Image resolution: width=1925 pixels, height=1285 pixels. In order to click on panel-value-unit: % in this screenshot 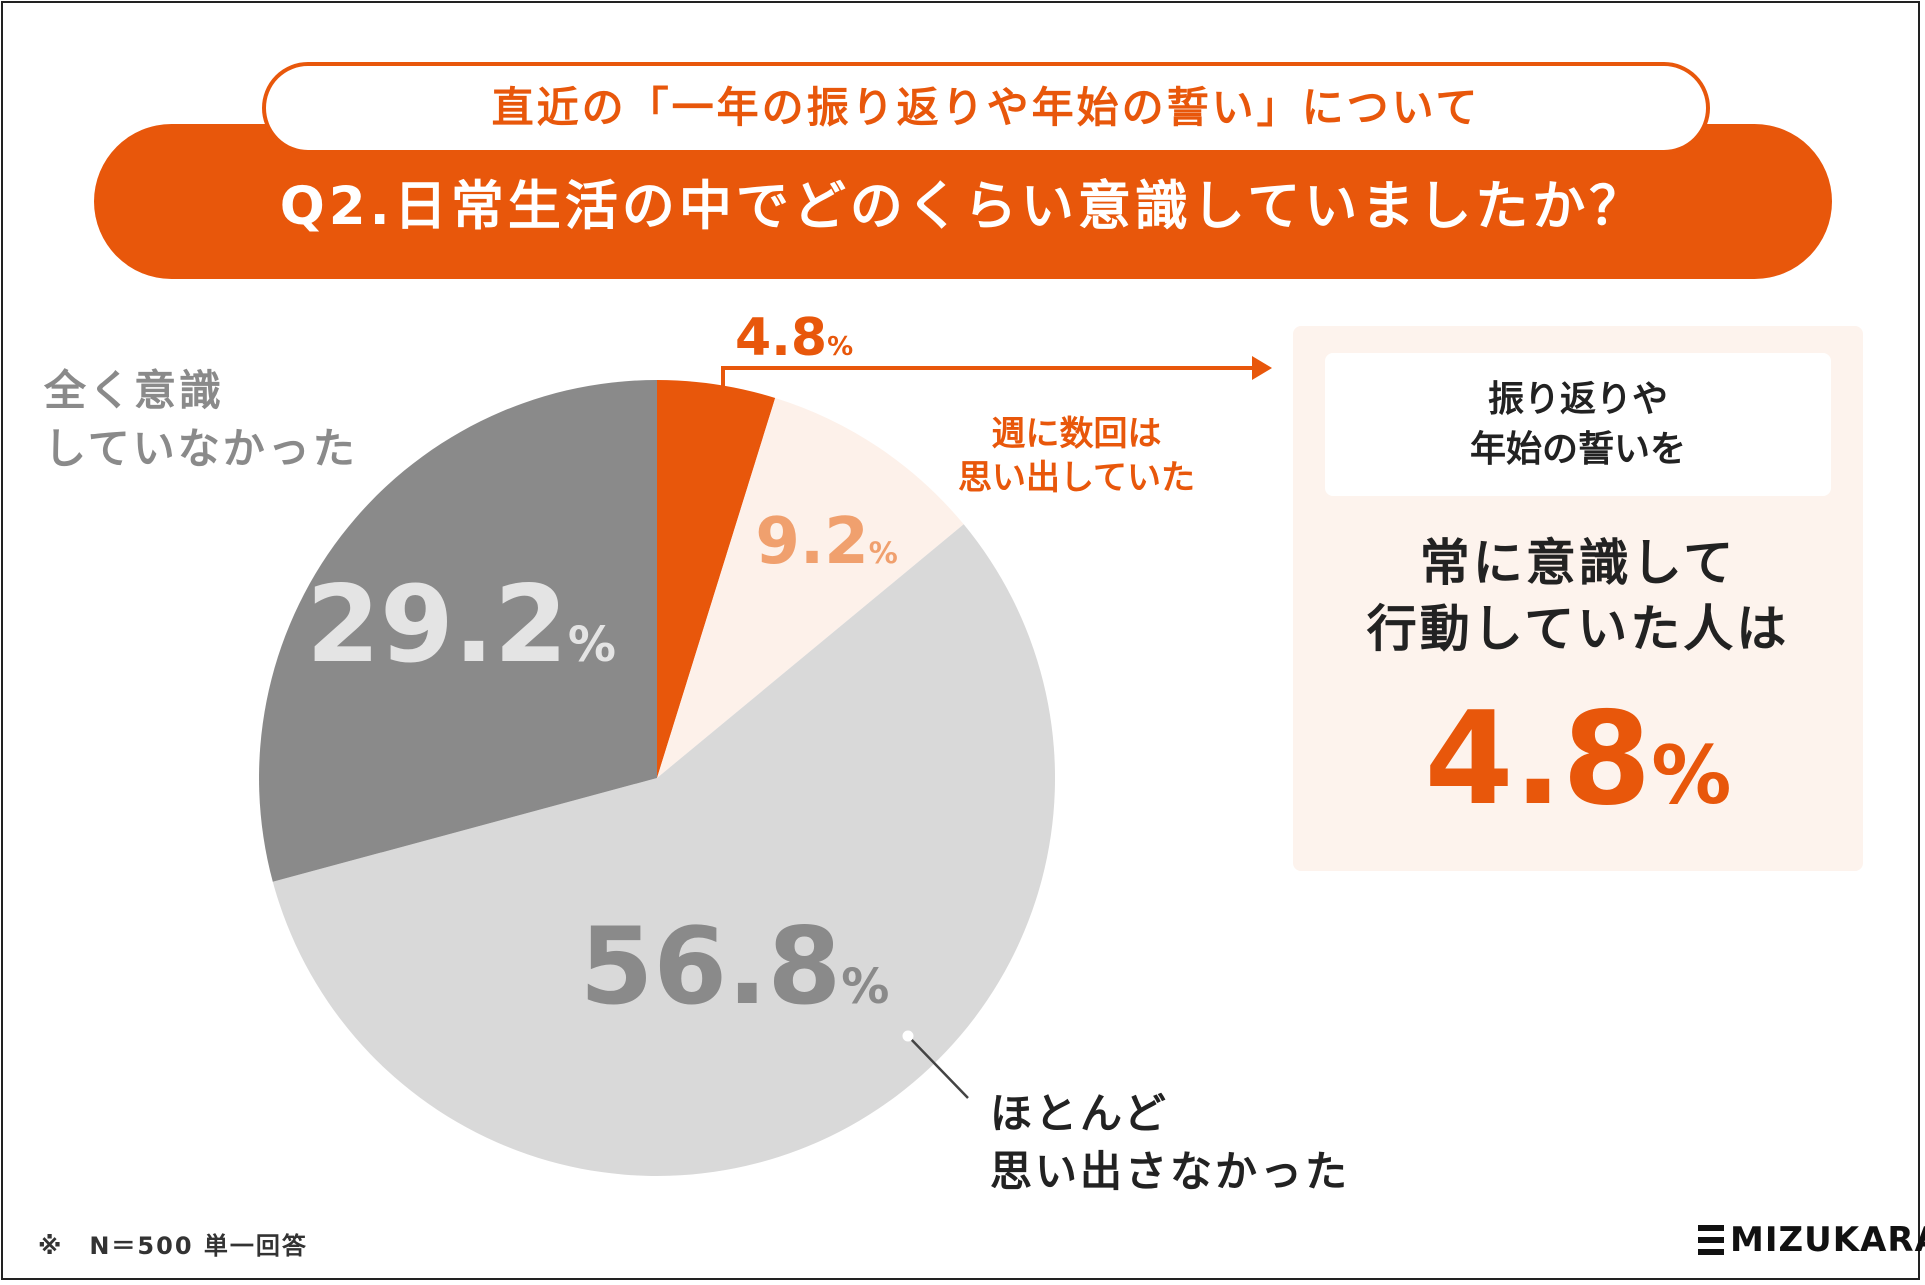, I will do `click(1691, 775)`.